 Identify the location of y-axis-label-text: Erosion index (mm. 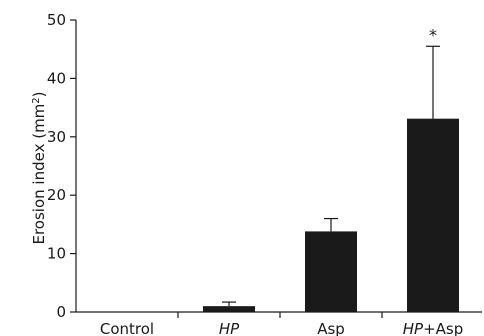
(39, 174).